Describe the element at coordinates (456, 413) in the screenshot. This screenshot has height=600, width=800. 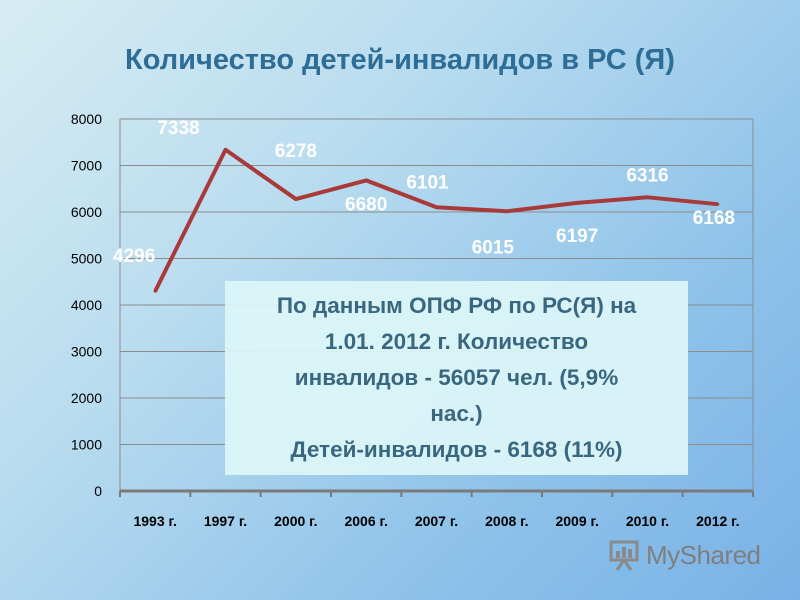
I see `info-line-4: нас.)` at that location.